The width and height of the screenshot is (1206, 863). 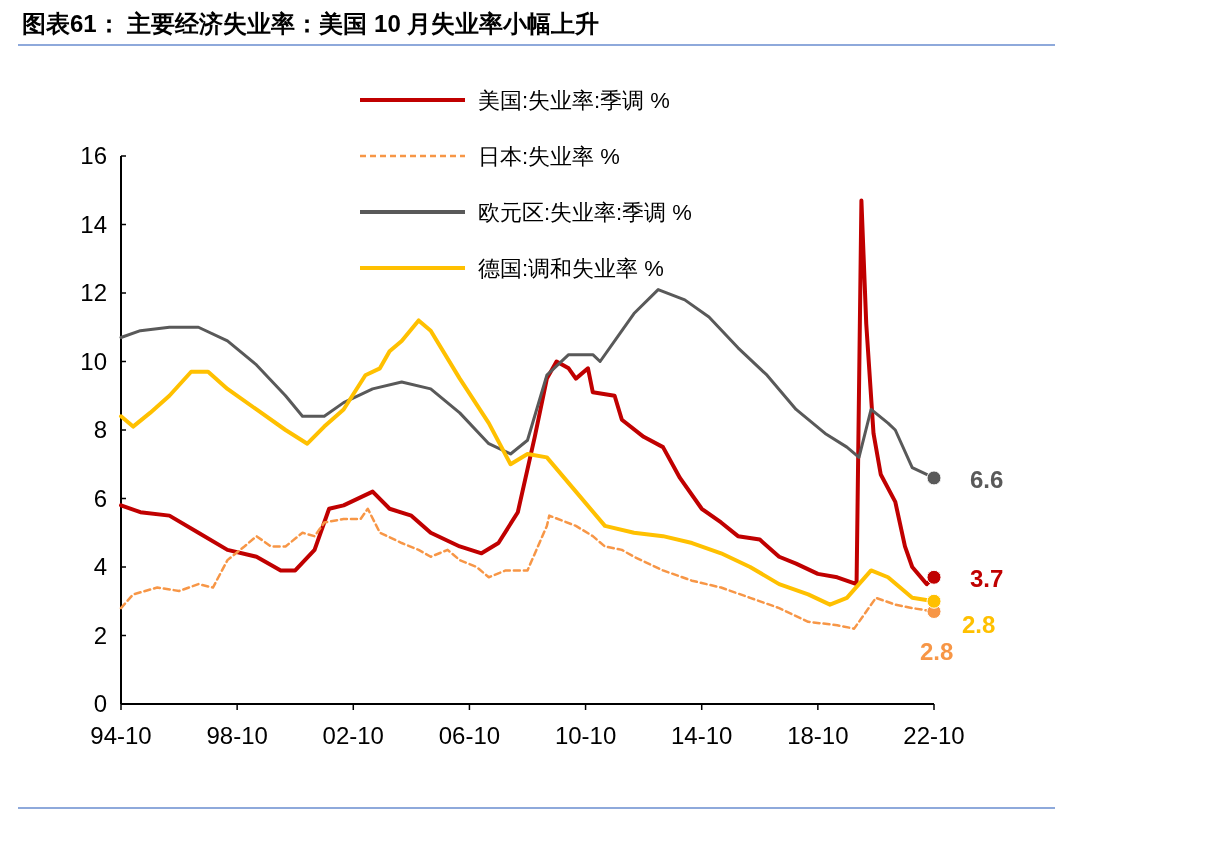 What do you see at coordinates (93, 155) in the screenshot?
I see `y-tick-label: 16` at bounding box center [93, 155].